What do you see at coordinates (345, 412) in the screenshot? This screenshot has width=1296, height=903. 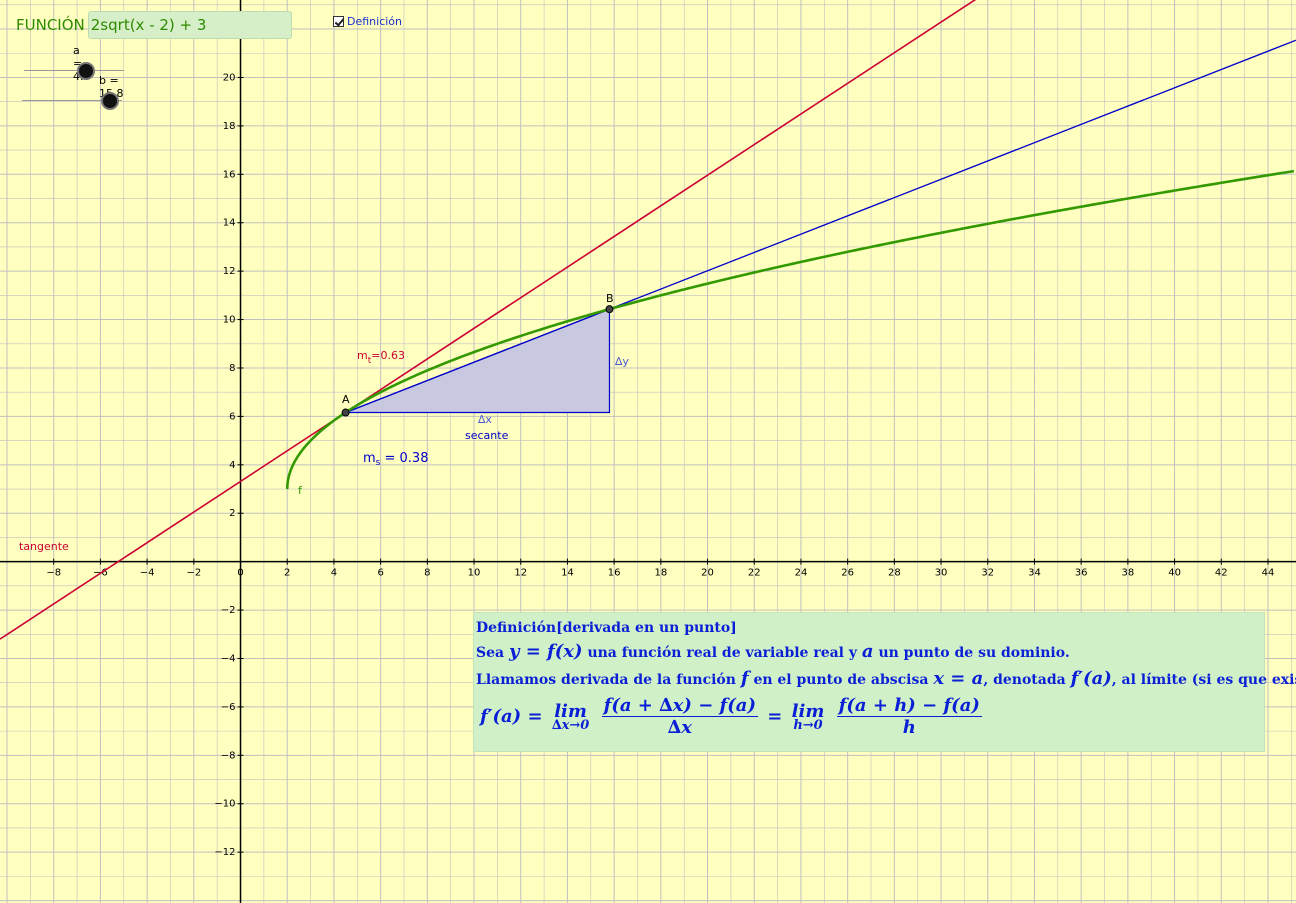 I see `point-a` at bounding box center [345, 412].